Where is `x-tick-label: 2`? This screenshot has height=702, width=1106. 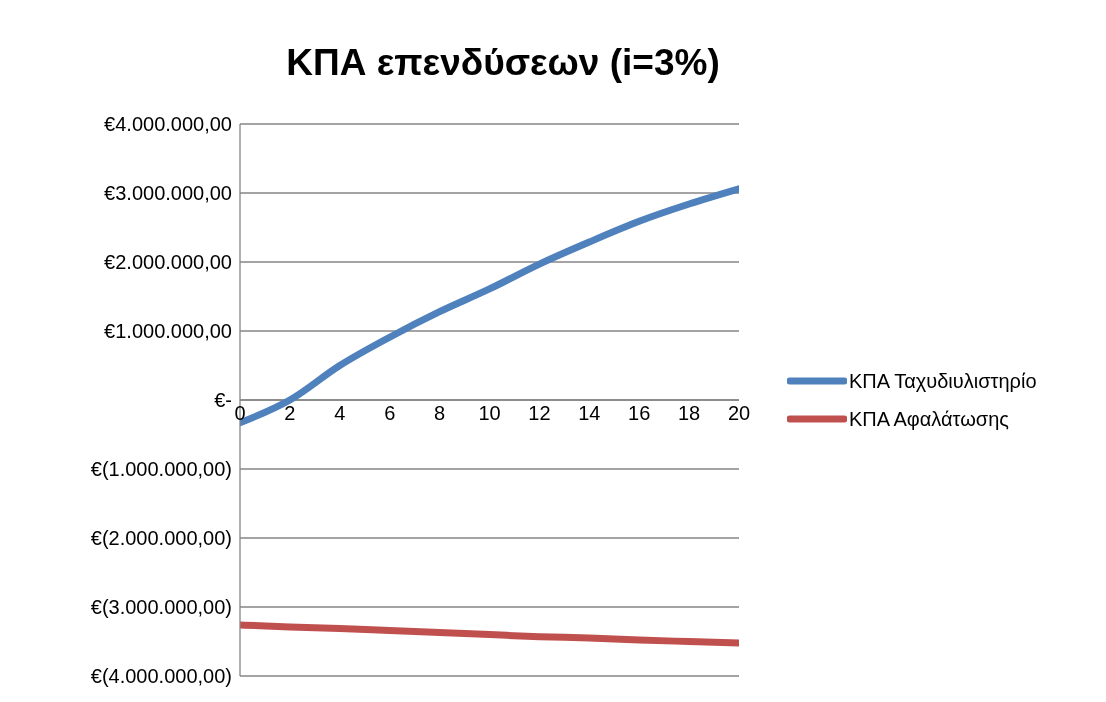
x-tick-label: 2 is located at coordinates (290, 413).